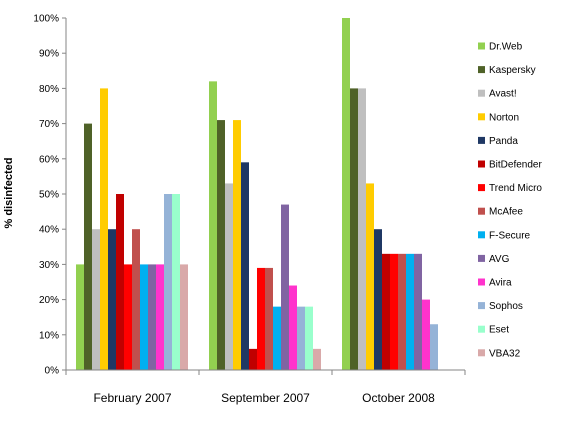 The height and width of the screenshot is (429, 564). I want to click on y-tick-label: 100%, so click(46, 19).